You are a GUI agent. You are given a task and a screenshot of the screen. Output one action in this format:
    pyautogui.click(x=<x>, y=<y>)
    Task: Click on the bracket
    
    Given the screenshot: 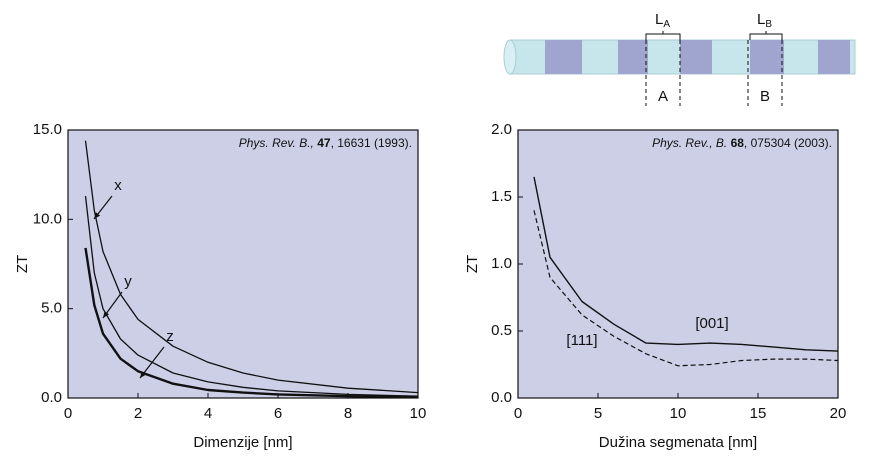 What is the action you would take?
    pyautogui.click(x=714, y=35)
    